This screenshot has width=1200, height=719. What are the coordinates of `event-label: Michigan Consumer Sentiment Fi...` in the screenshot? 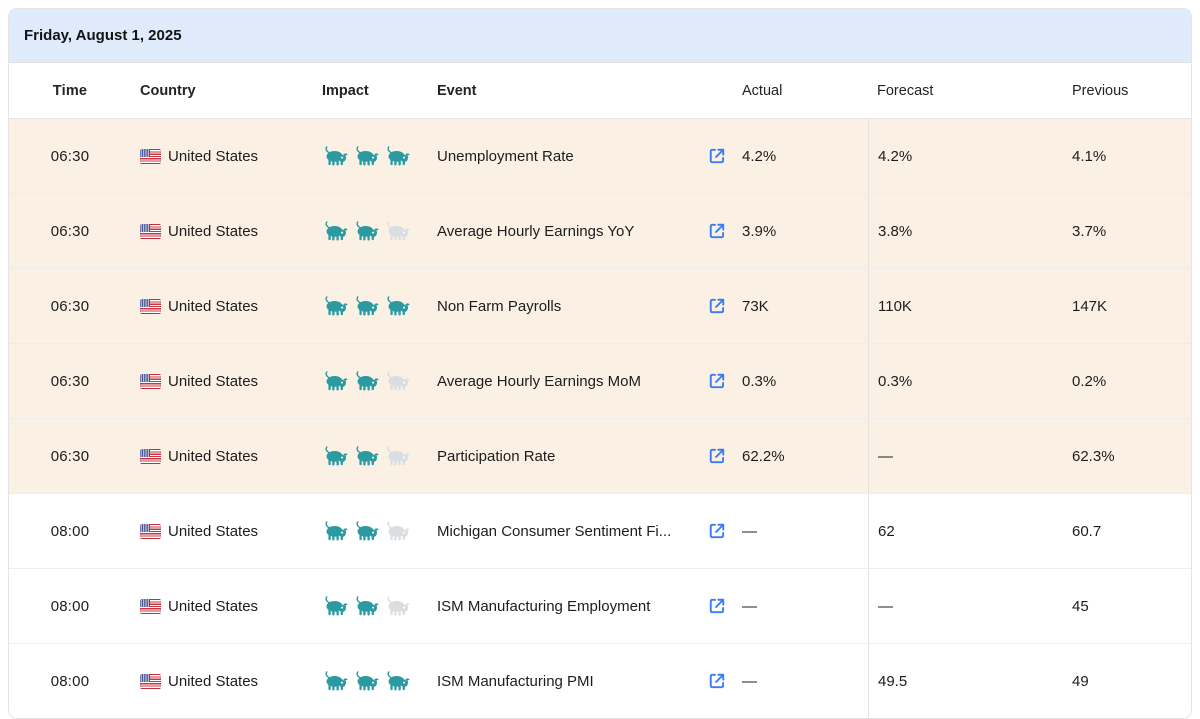 It's located at (554, 531).